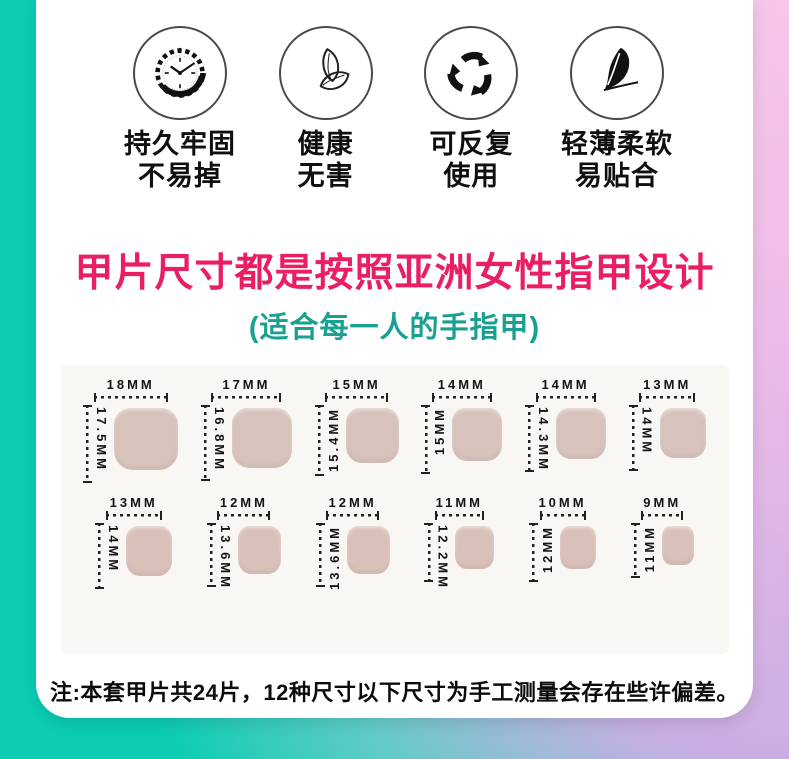 The height and width of the screenshot is (759, 789). What do you see at coordinates (616, 73) in the screenshot?
I see `feather-icon` at bounding box center [616, 73].